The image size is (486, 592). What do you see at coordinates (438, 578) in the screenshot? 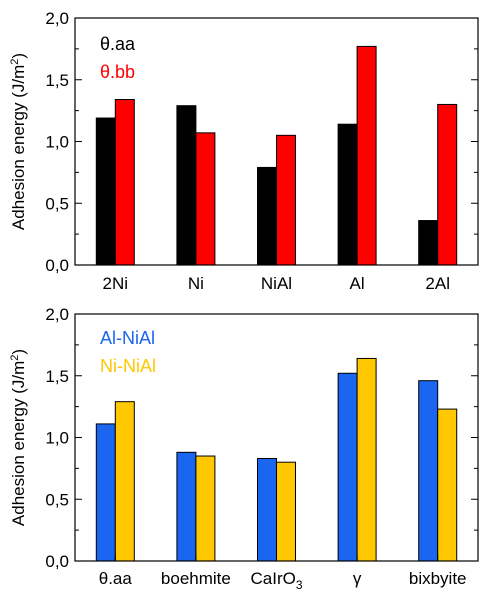
I see `x-tick-label: bixbyite` at bounding box center [438, 578].